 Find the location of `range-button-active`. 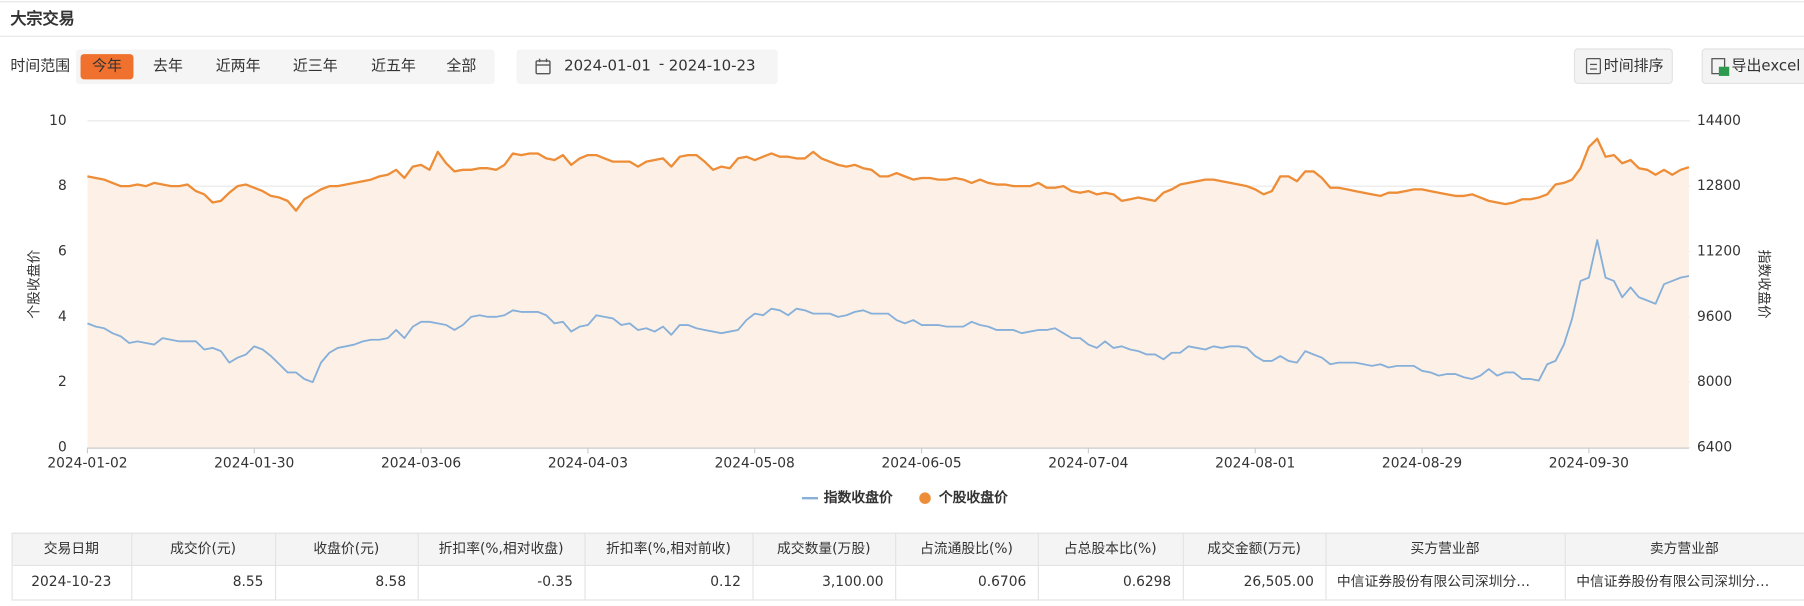

range-button-active is located at coordinates (107, 67).